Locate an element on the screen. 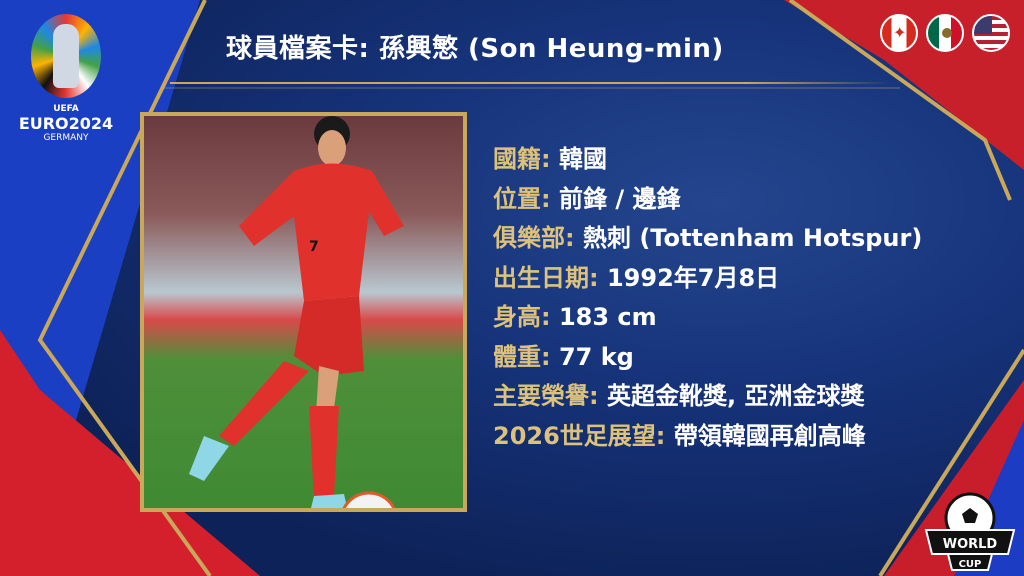 Image resolution: width=1024 pixels, height=576 pixels. info-birthdate: 出生日期: 1992年7月8日 is located at coordinates (707, 279).